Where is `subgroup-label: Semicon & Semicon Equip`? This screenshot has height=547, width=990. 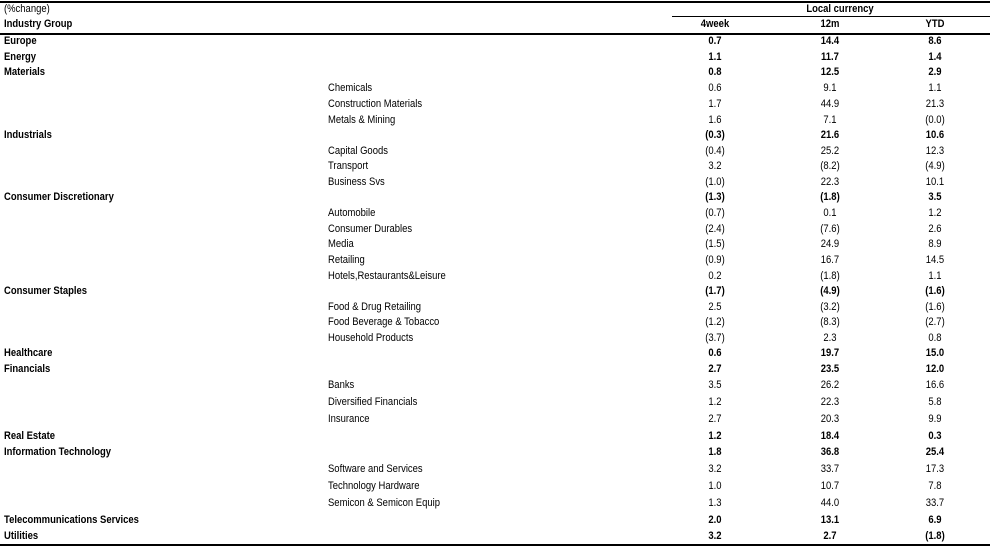
subgroup-label: Semicon & Semicon Equip is located at coordinates (384, 503).